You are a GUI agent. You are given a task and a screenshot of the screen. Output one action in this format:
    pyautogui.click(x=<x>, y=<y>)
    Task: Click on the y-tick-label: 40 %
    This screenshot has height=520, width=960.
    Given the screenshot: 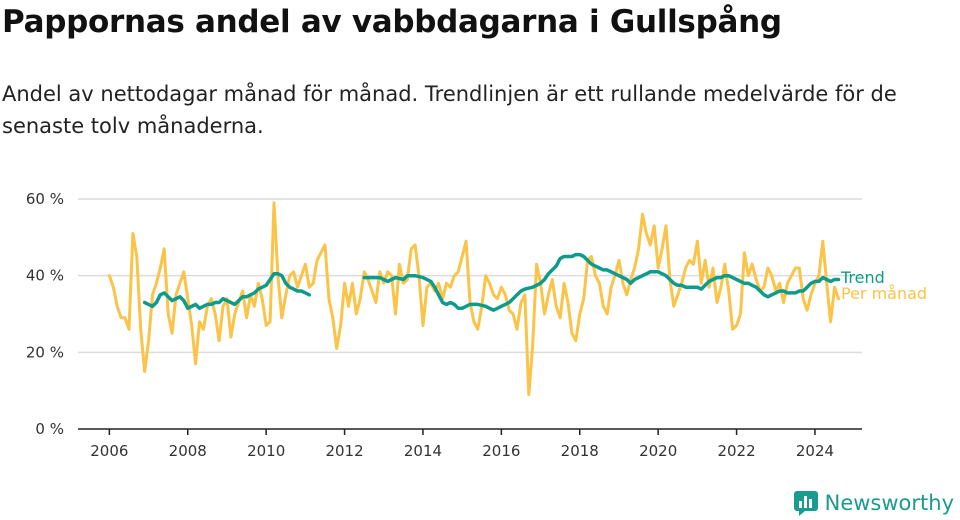 What is the action you would take?
    pyautogui.click(x=45, y=276)
    